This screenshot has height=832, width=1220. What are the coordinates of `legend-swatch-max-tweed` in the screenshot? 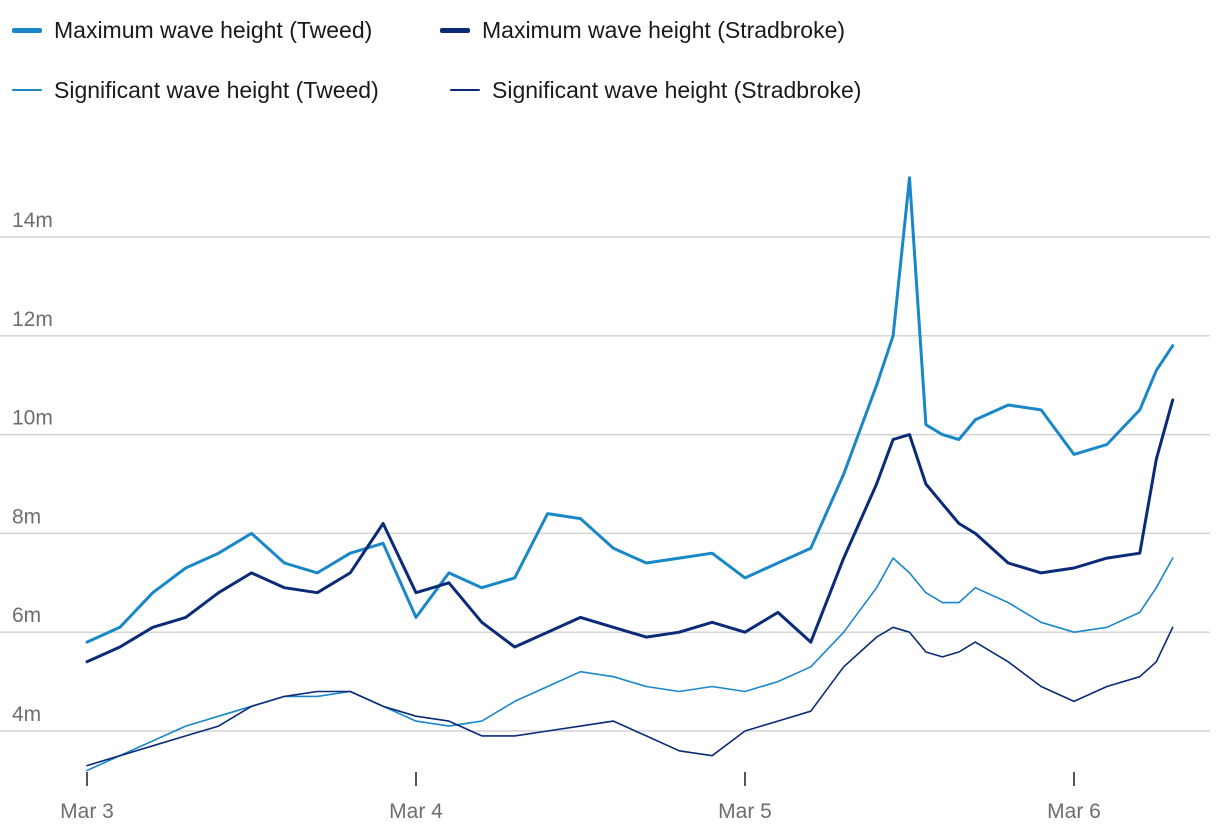 It's located at (27, 30).